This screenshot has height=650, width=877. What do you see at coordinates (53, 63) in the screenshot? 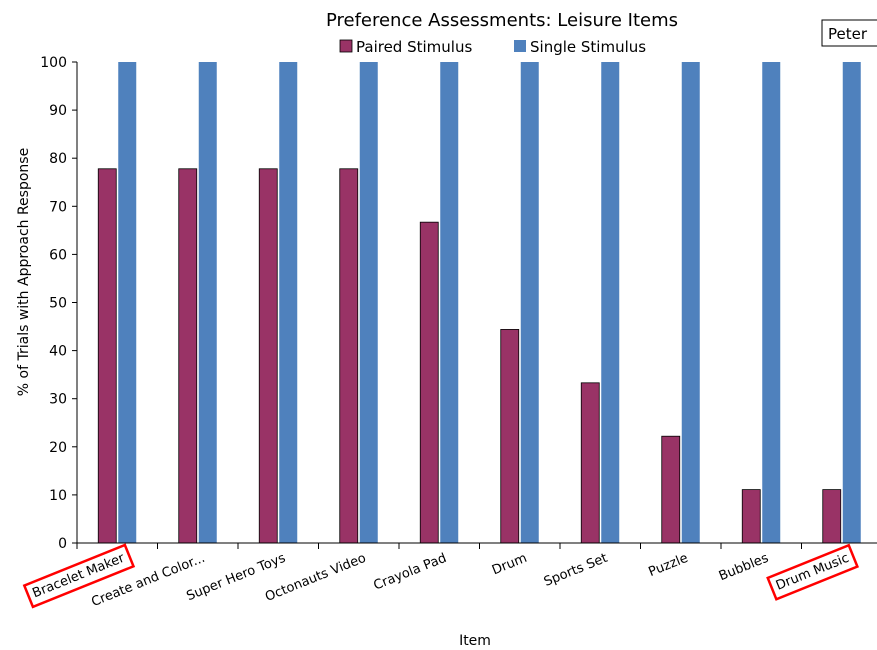
I see `y-tick-label: 100` at bounding box center [53, 63].